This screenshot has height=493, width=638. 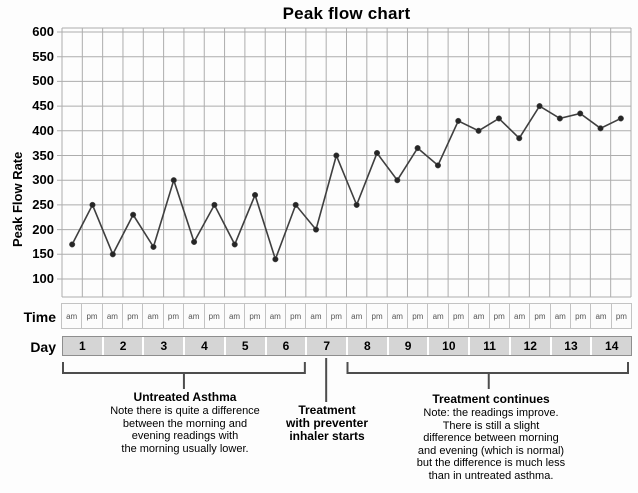 What do you see at coordinates (43, 31) in the screenshot?
I see `y-tick-label: 600` at bounding box center [43, 31].